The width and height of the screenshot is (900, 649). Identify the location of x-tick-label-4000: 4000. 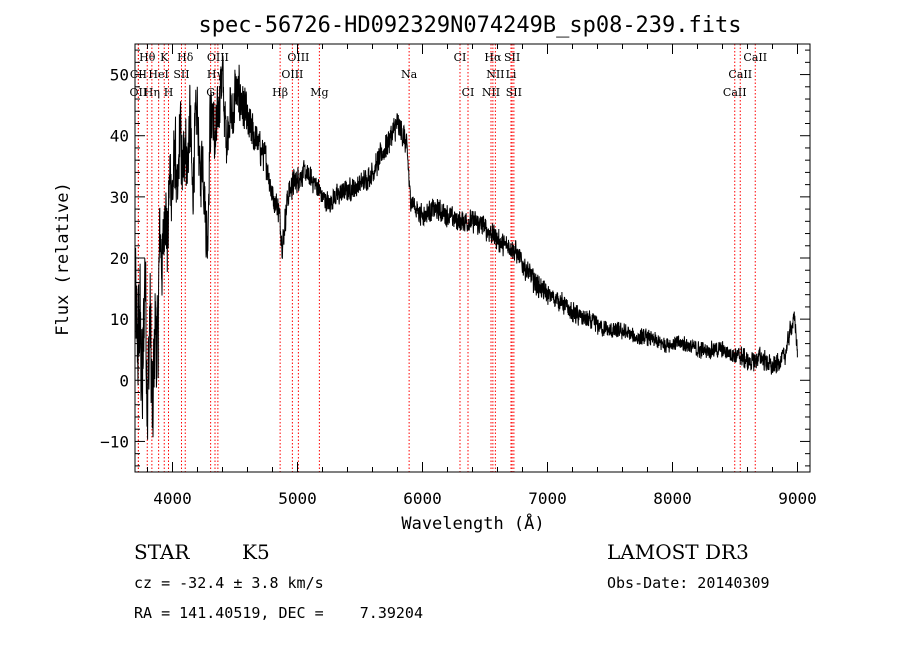
(172, 498).